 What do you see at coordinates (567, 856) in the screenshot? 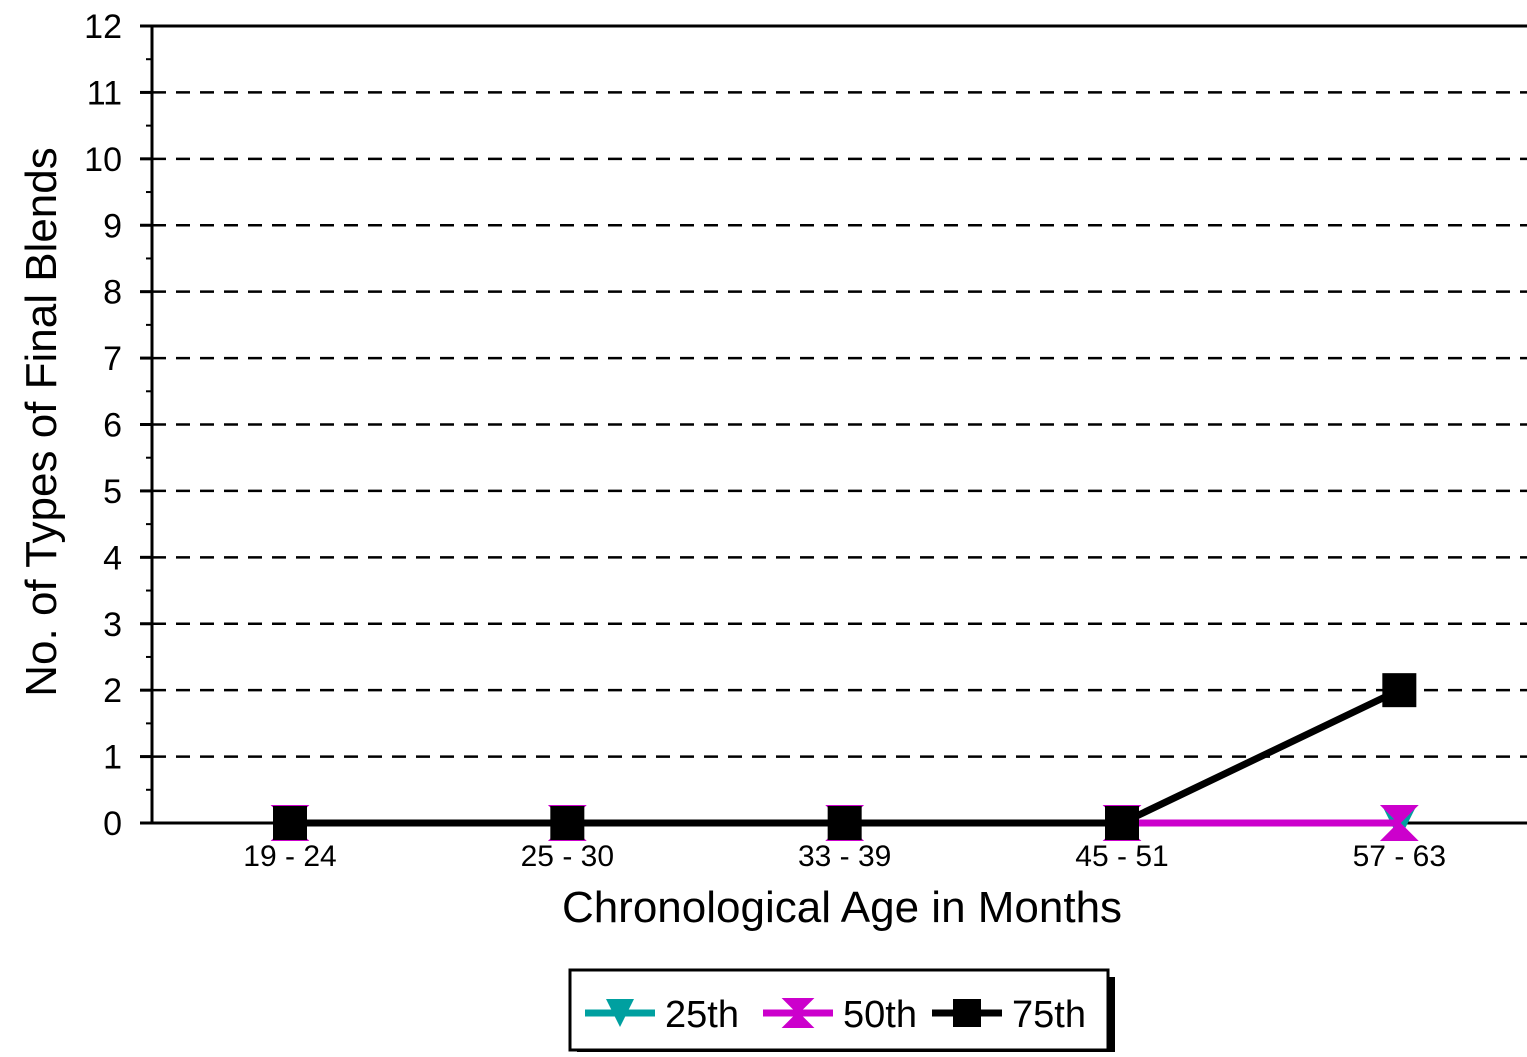
I see `x-tick-label: 25 - 30` at bounding box center [567, 856].